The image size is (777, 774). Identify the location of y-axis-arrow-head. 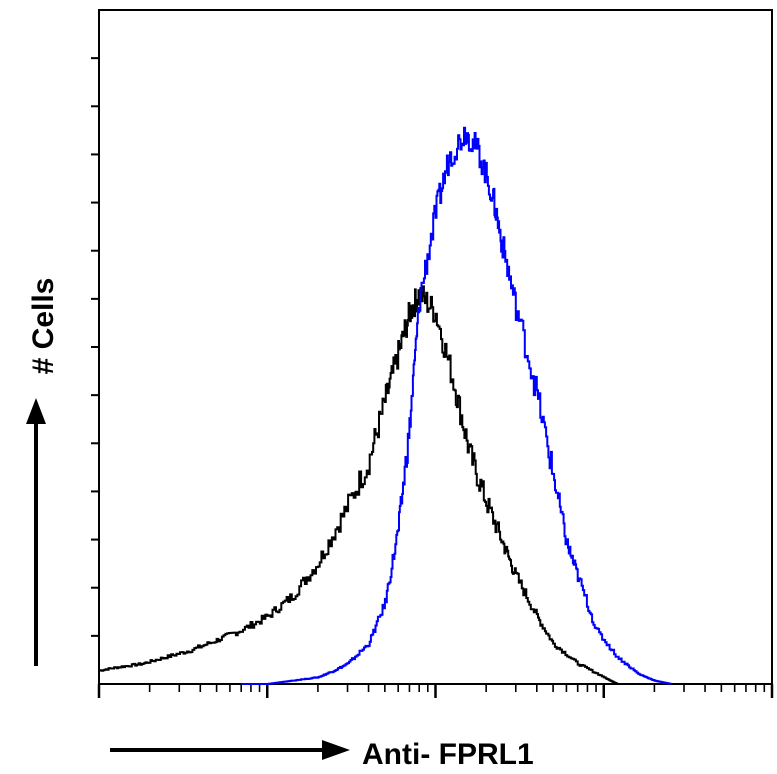
(36, 411).